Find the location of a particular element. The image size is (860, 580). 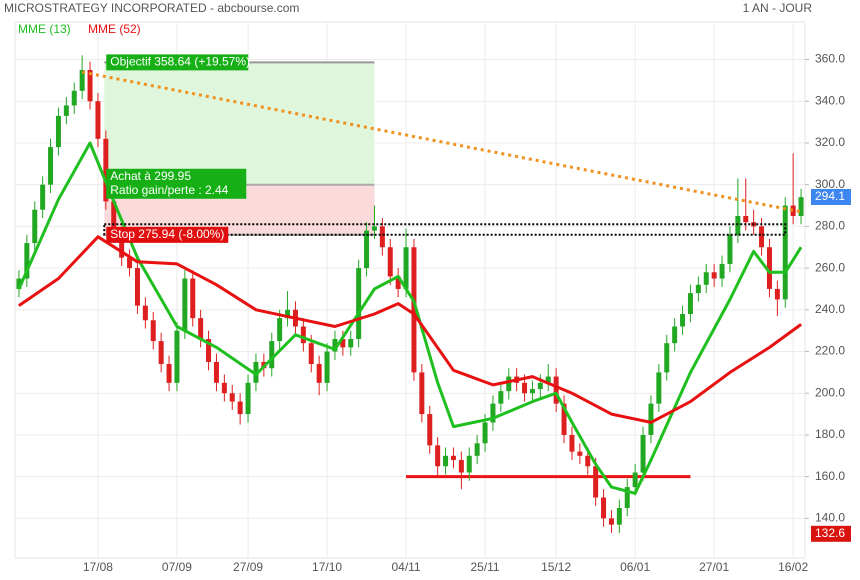

y-tick-label: 300.0 is located at coordinates (830, 184).